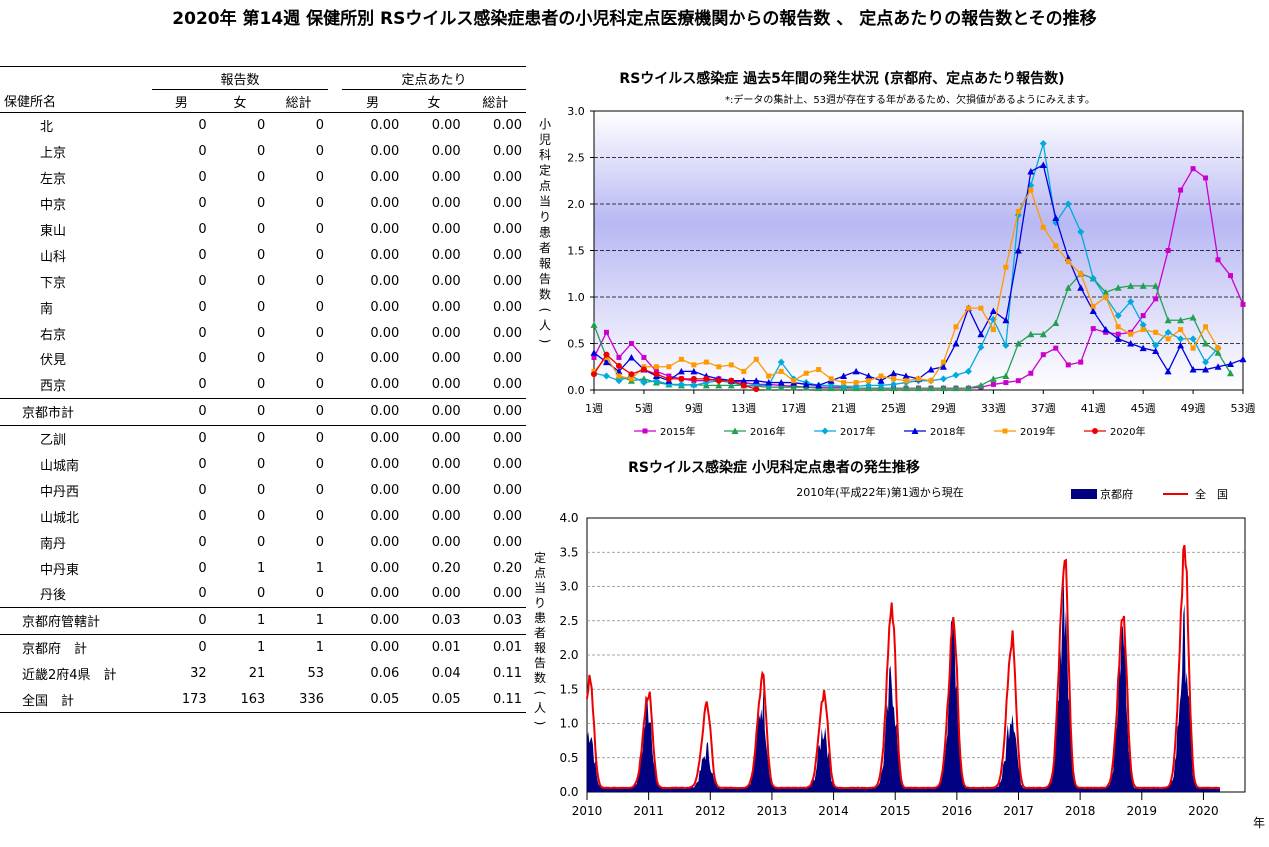  Describe the element at coordinates (545, 170) in the screenshot. I see `chart1-ylabel: 定` at that location.